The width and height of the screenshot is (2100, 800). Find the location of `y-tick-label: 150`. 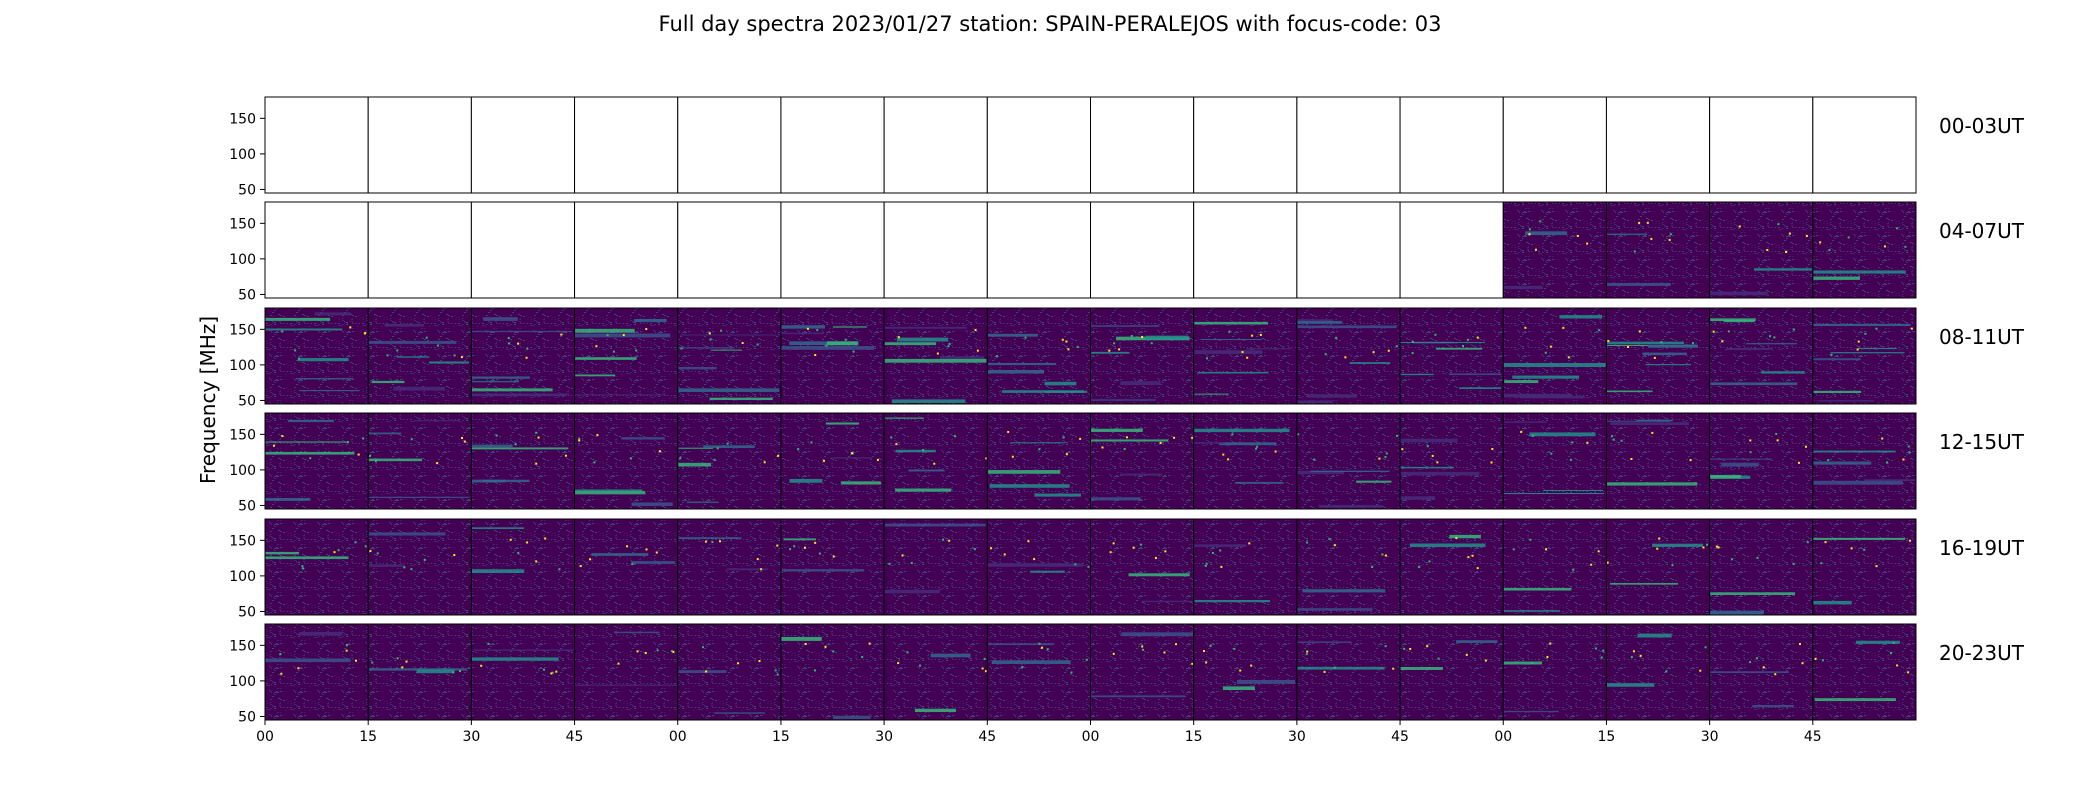

y-tick-label: 150 is located at coordinates (242, 330).